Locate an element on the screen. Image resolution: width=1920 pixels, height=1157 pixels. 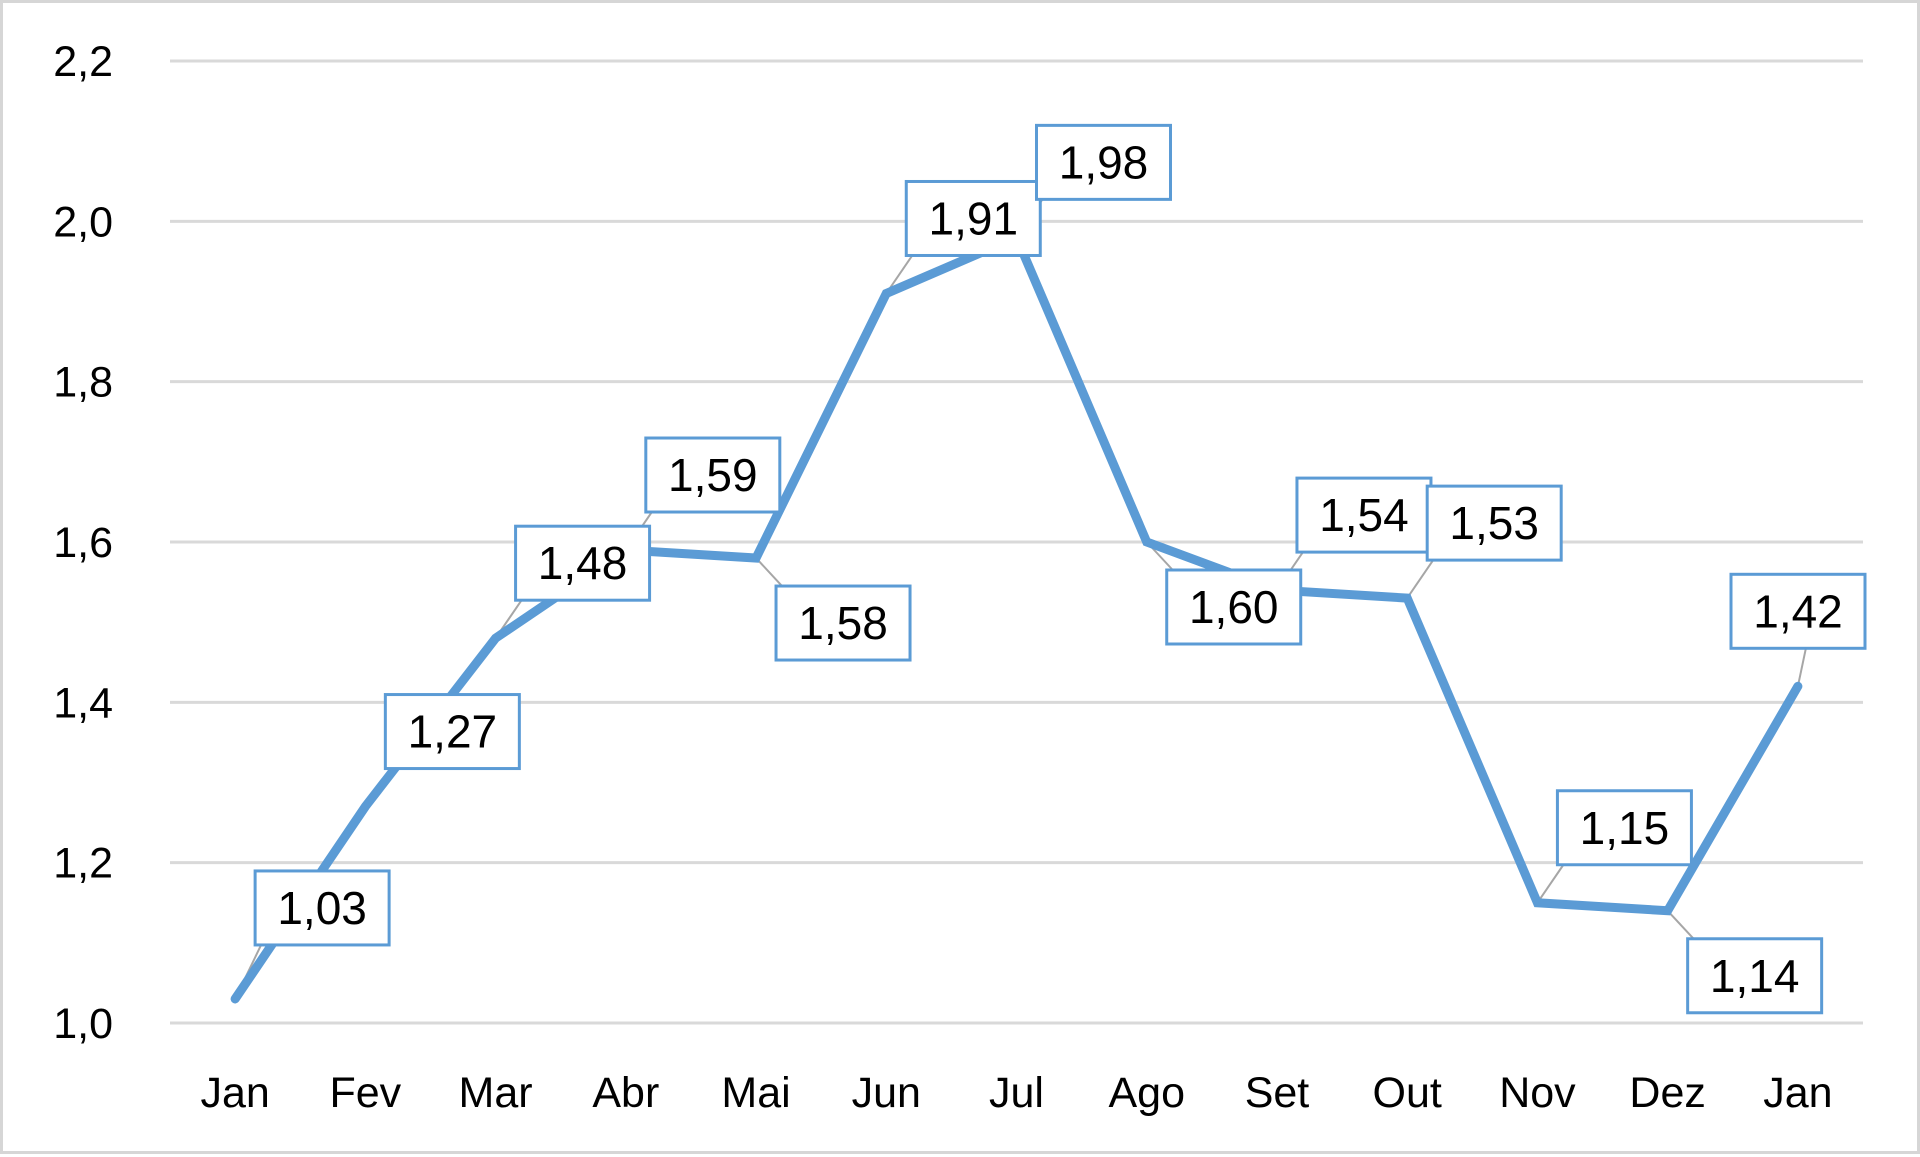
data-label: 1,91 is located at coordinates (974, 218).